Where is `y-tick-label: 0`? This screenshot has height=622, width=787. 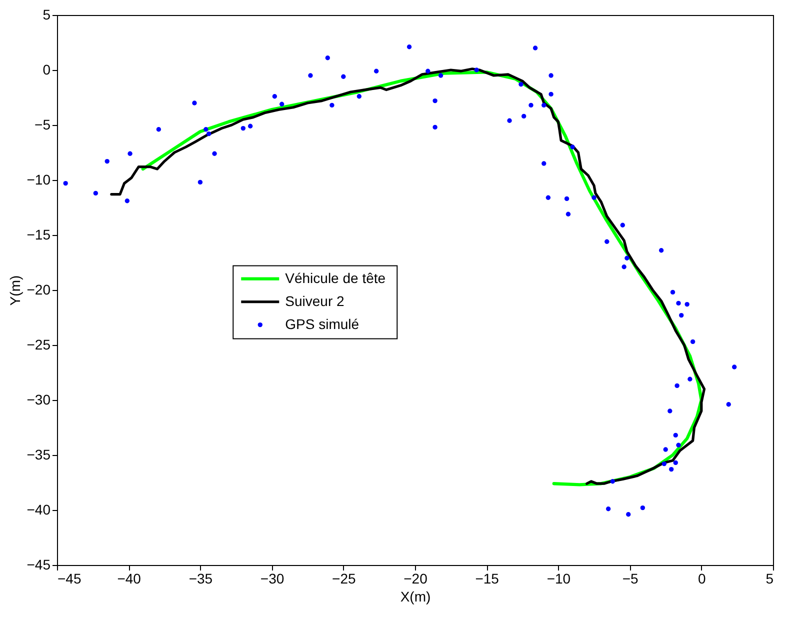 y-tick-label: 0 is located at coordinates (46, 70).